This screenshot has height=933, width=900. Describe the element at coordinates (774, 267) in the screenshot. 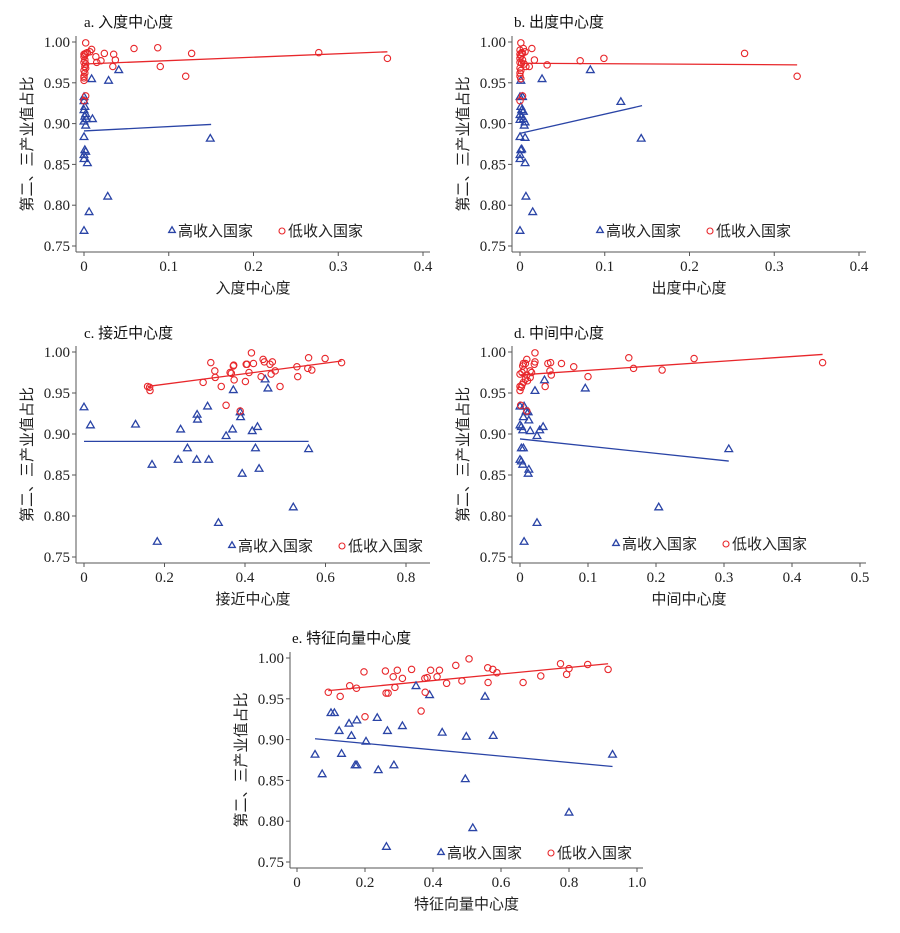

I see `x-tick-label: 0.3` at that location.